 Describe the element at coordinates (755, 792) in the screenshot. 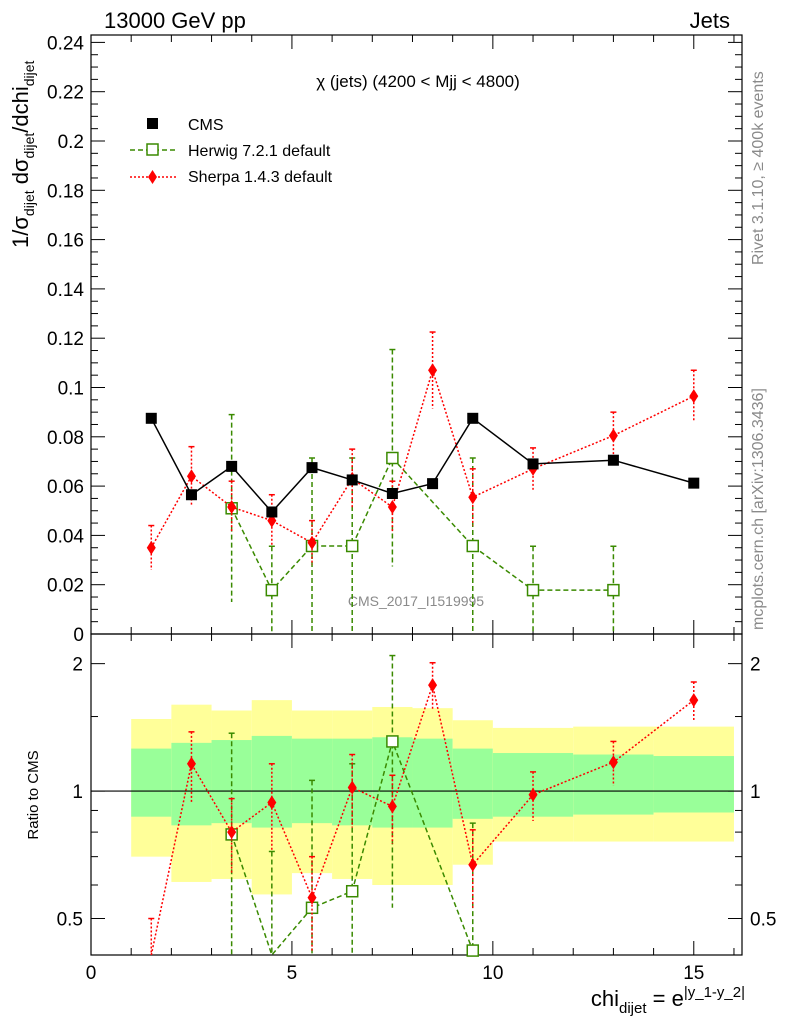

I see `ratio-ytick-label-right: 1` at that location.